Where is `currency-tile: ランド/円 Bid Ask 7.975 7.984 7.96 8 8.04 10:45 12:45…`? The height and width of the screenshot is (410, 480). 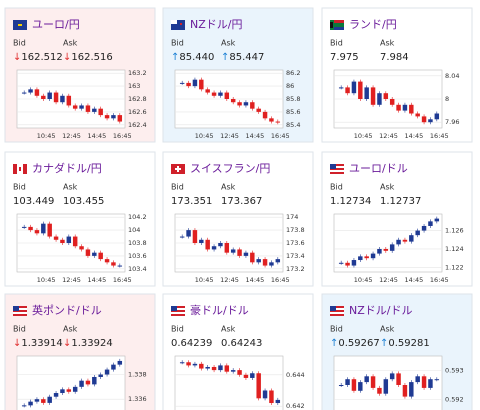 currency-tile: ランド/円 Bid Ask 7.975 7.984 7.96 8 8.04 10:45 12:45… is located at coordinates (397, 75).